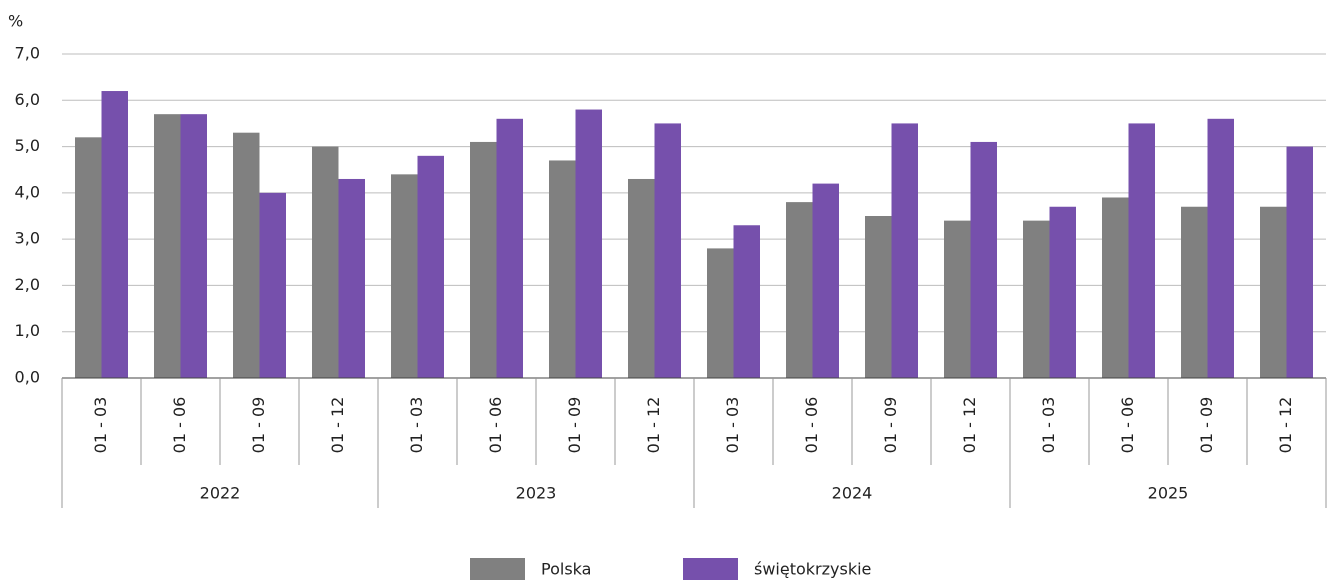  I want to click on y-tick-label: 6,0, so click(27, 99).